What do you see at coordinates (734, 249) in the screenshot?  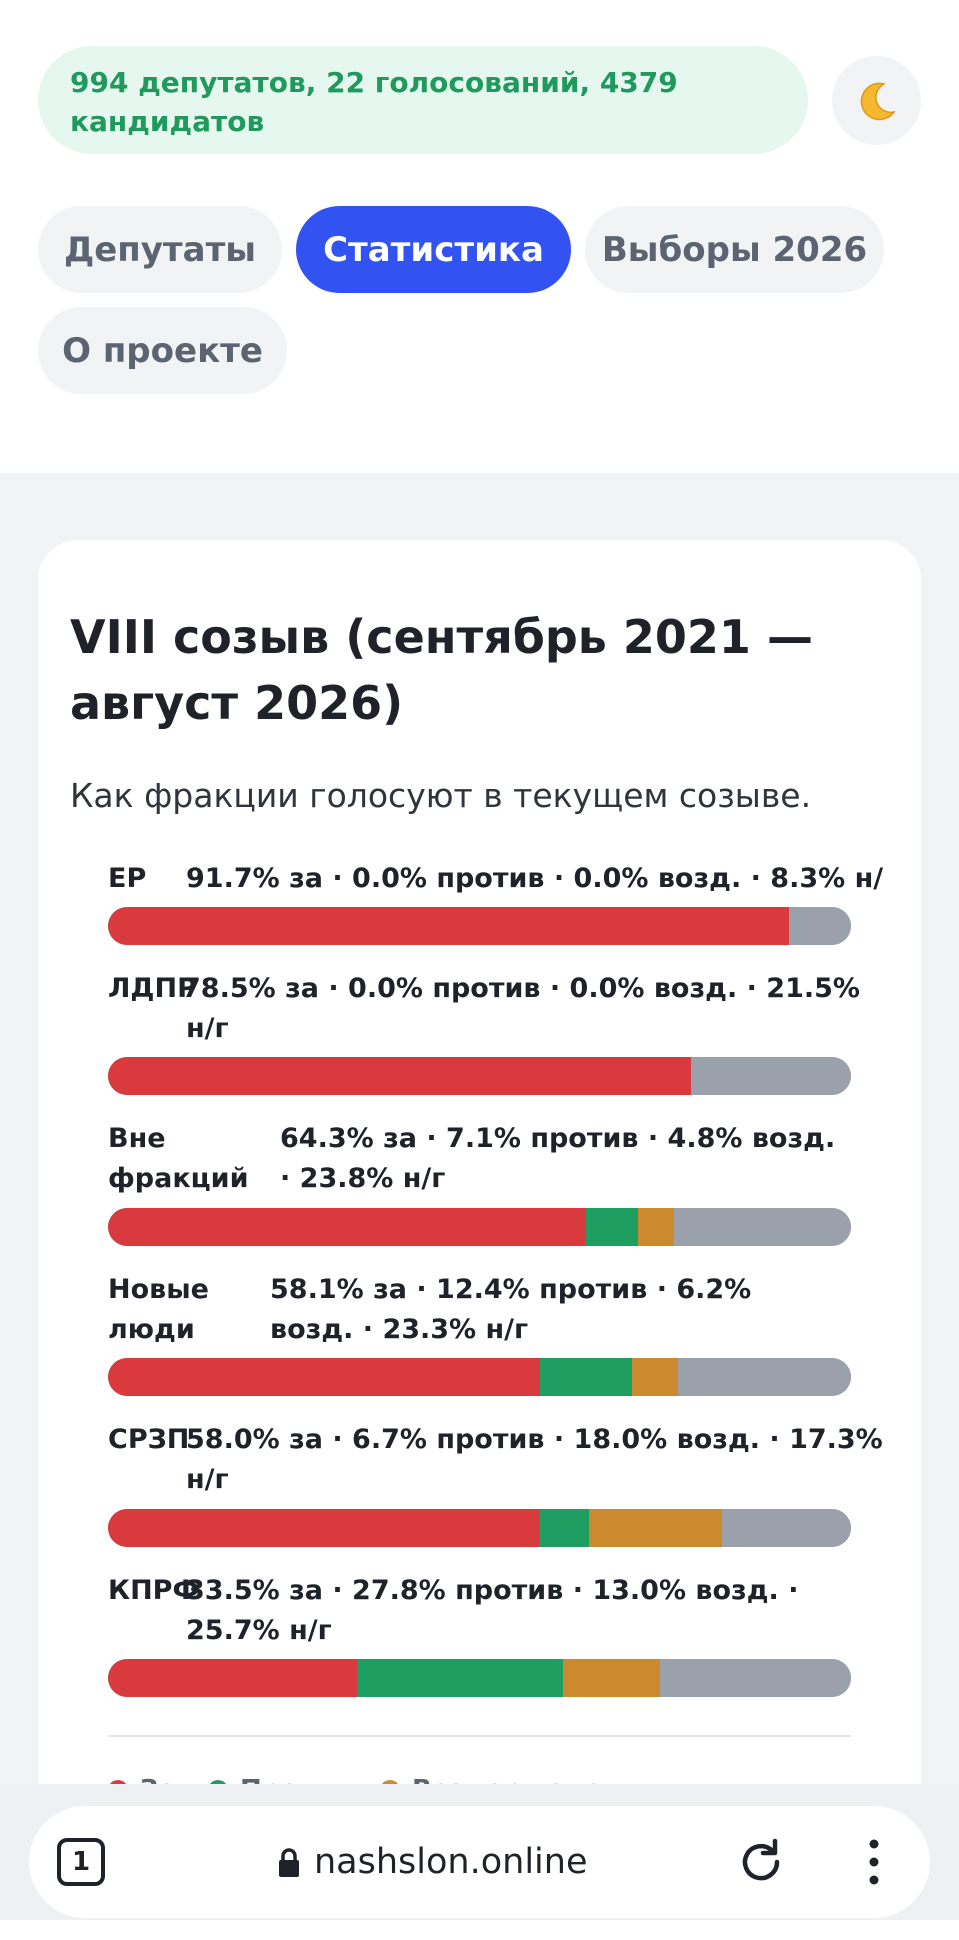 I see `tab-elections-2026: Выборы 2026` at bounding box center [734, 249].